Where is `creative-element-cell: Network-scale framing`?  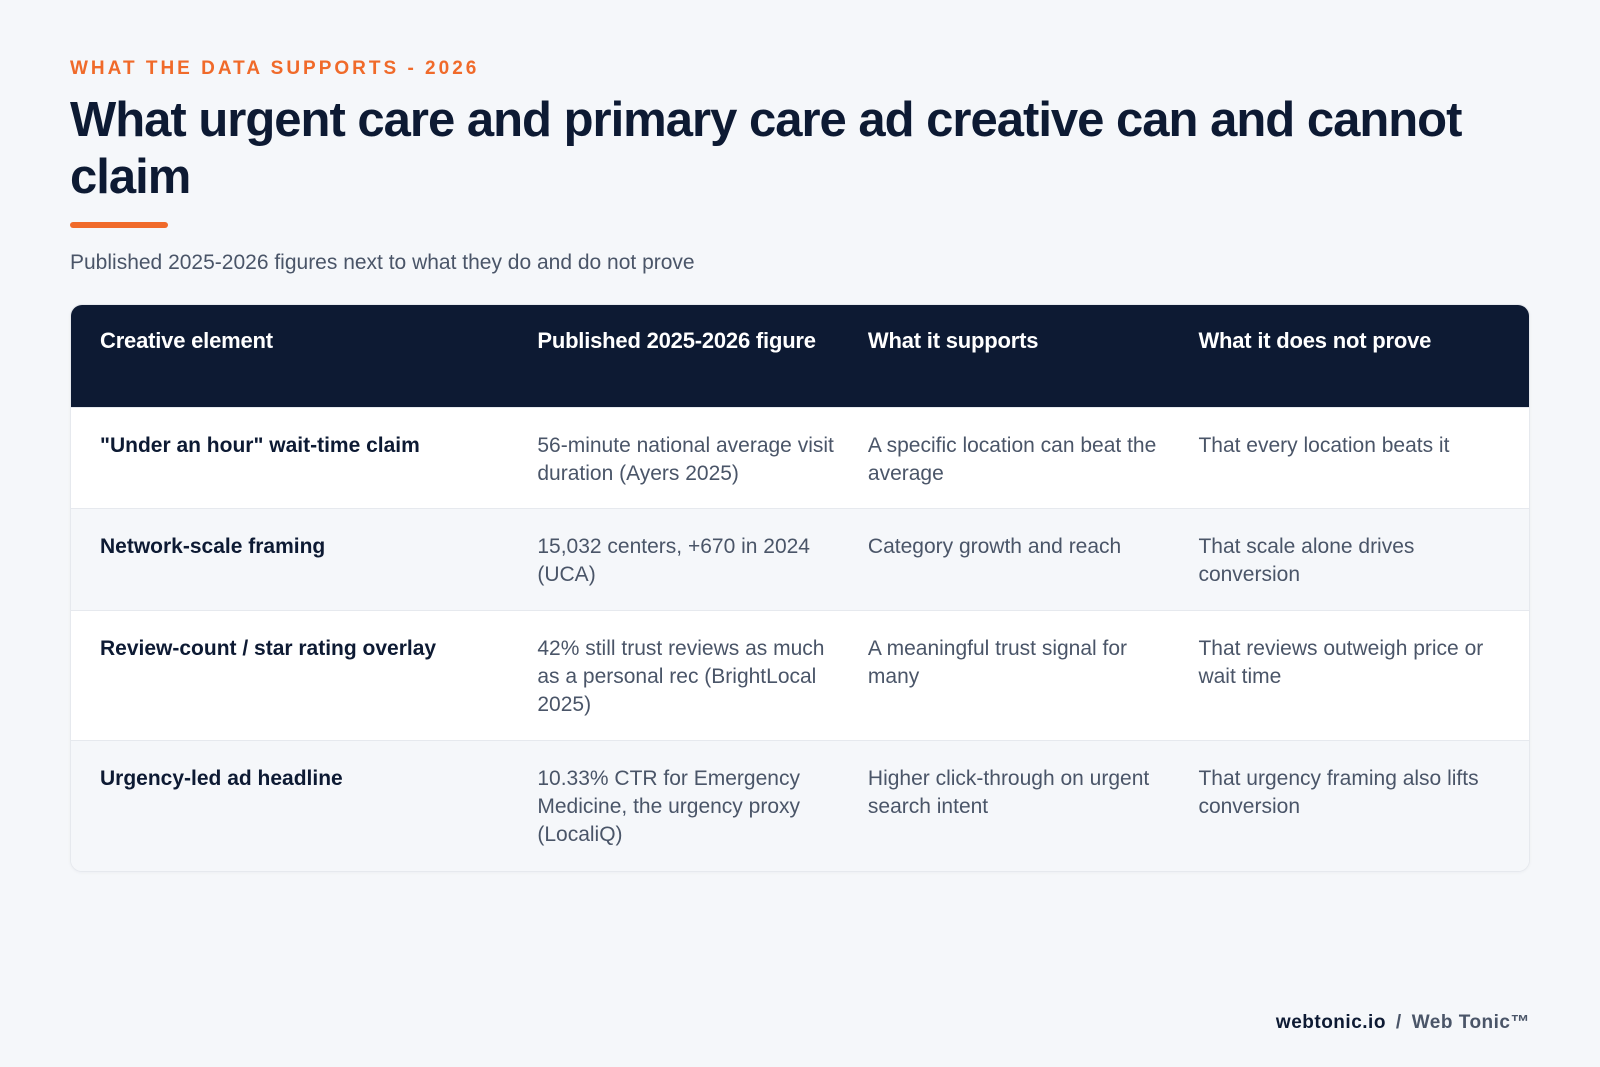
creative-element-cell: Network-scale framing is located at coordinates (213, 546).